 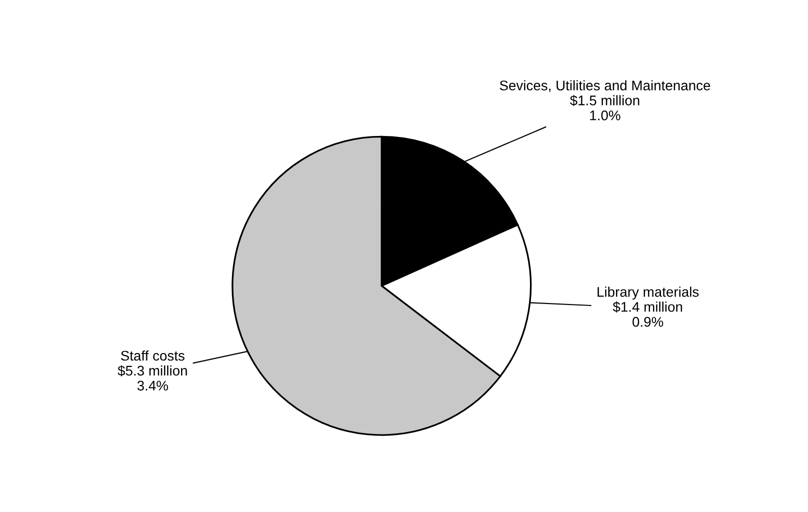 What do you see at coordinates (648, 321) in the screenshot?
I see `text: 0.9%` at bounding box center [648, 321].